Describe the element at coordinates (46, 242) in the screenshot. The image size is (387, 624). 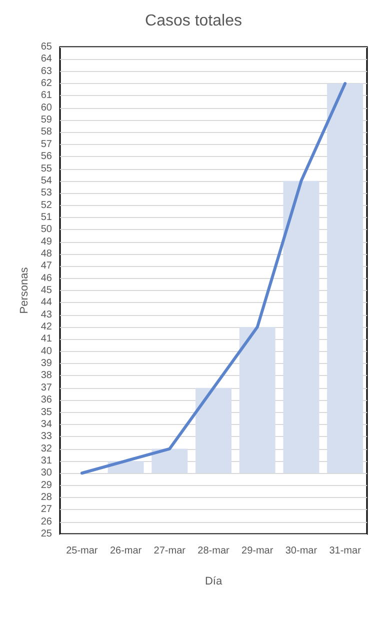
I see `y-tick-label: 49` at that location.